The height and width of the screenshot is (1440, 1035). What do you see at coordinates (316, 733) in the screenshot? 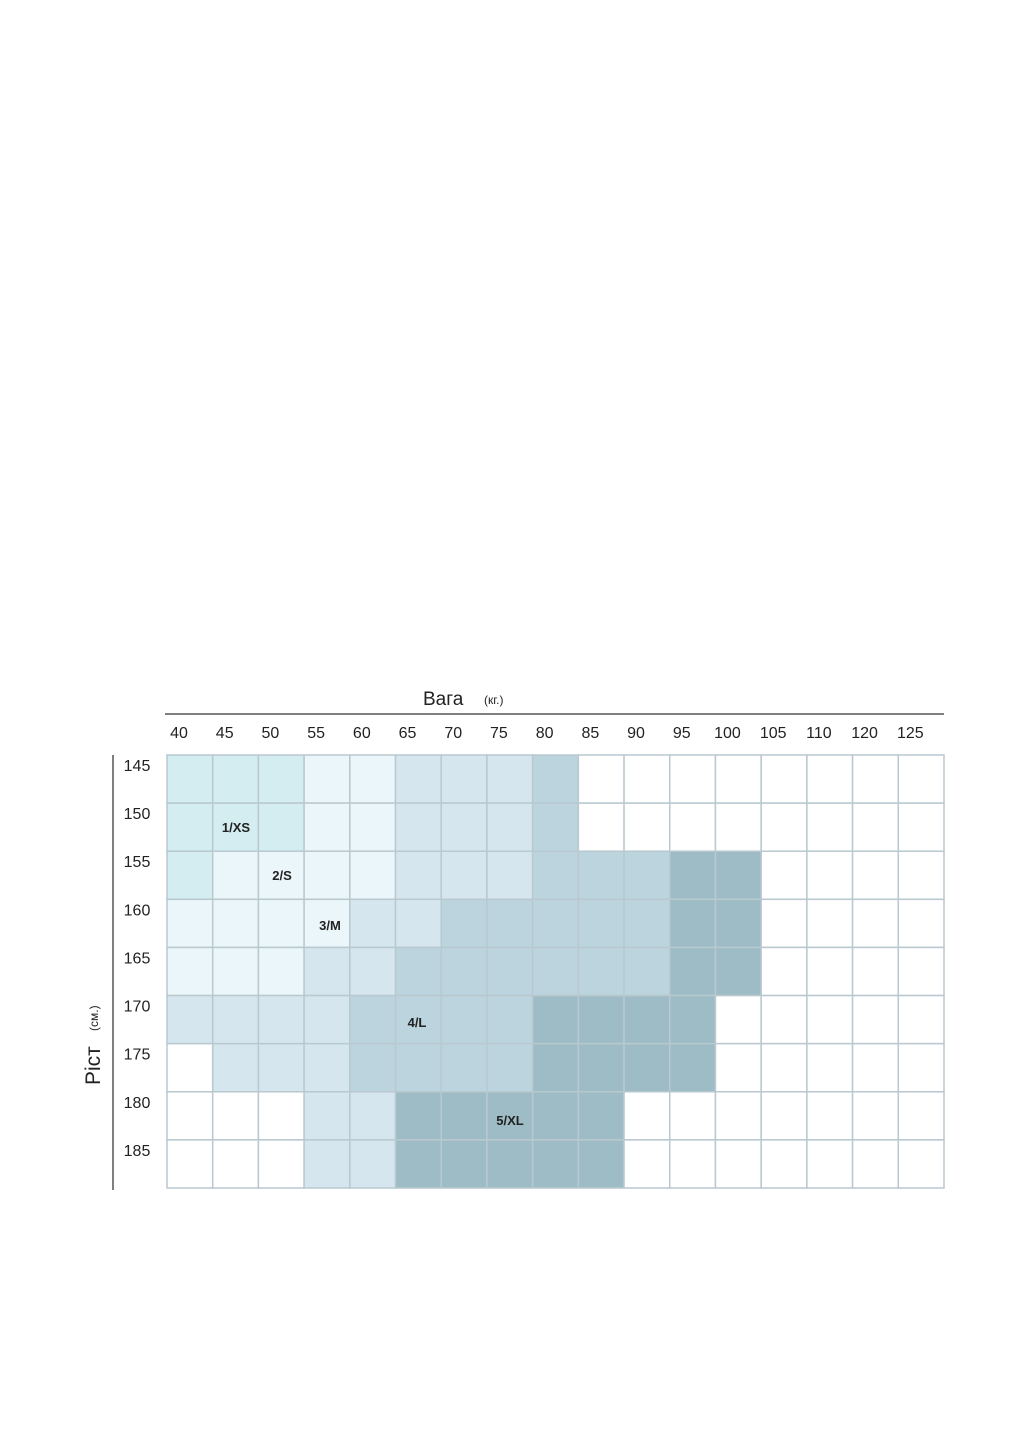
I see `weight-label: 55` at bounding box center [316, 733].